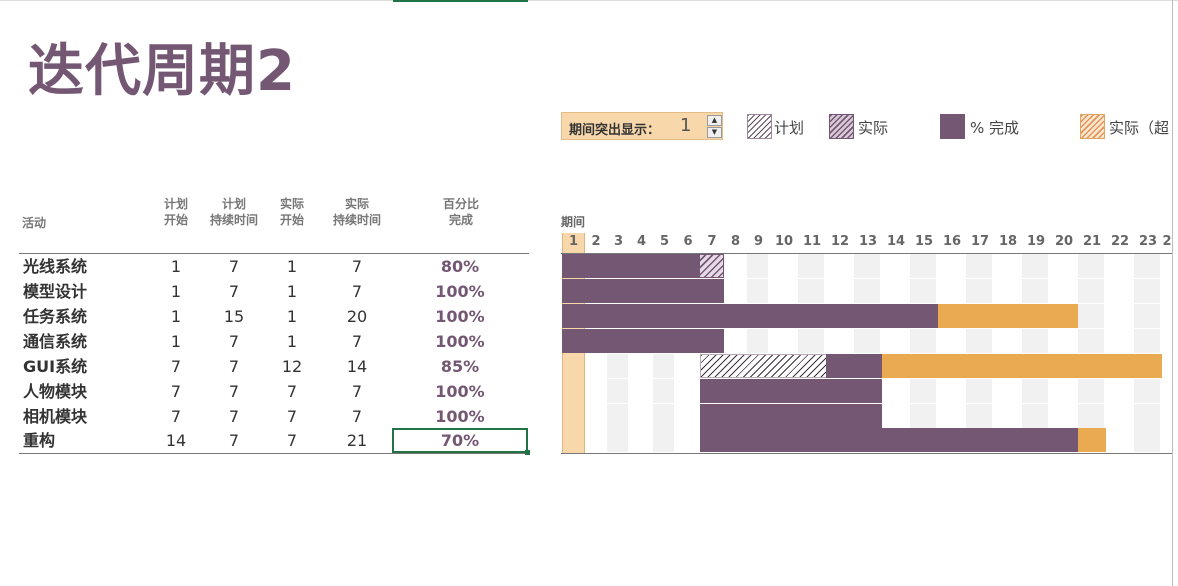 This screenshot has width=1178, height=586. I want to click on fill-handle, so click(527, 452).